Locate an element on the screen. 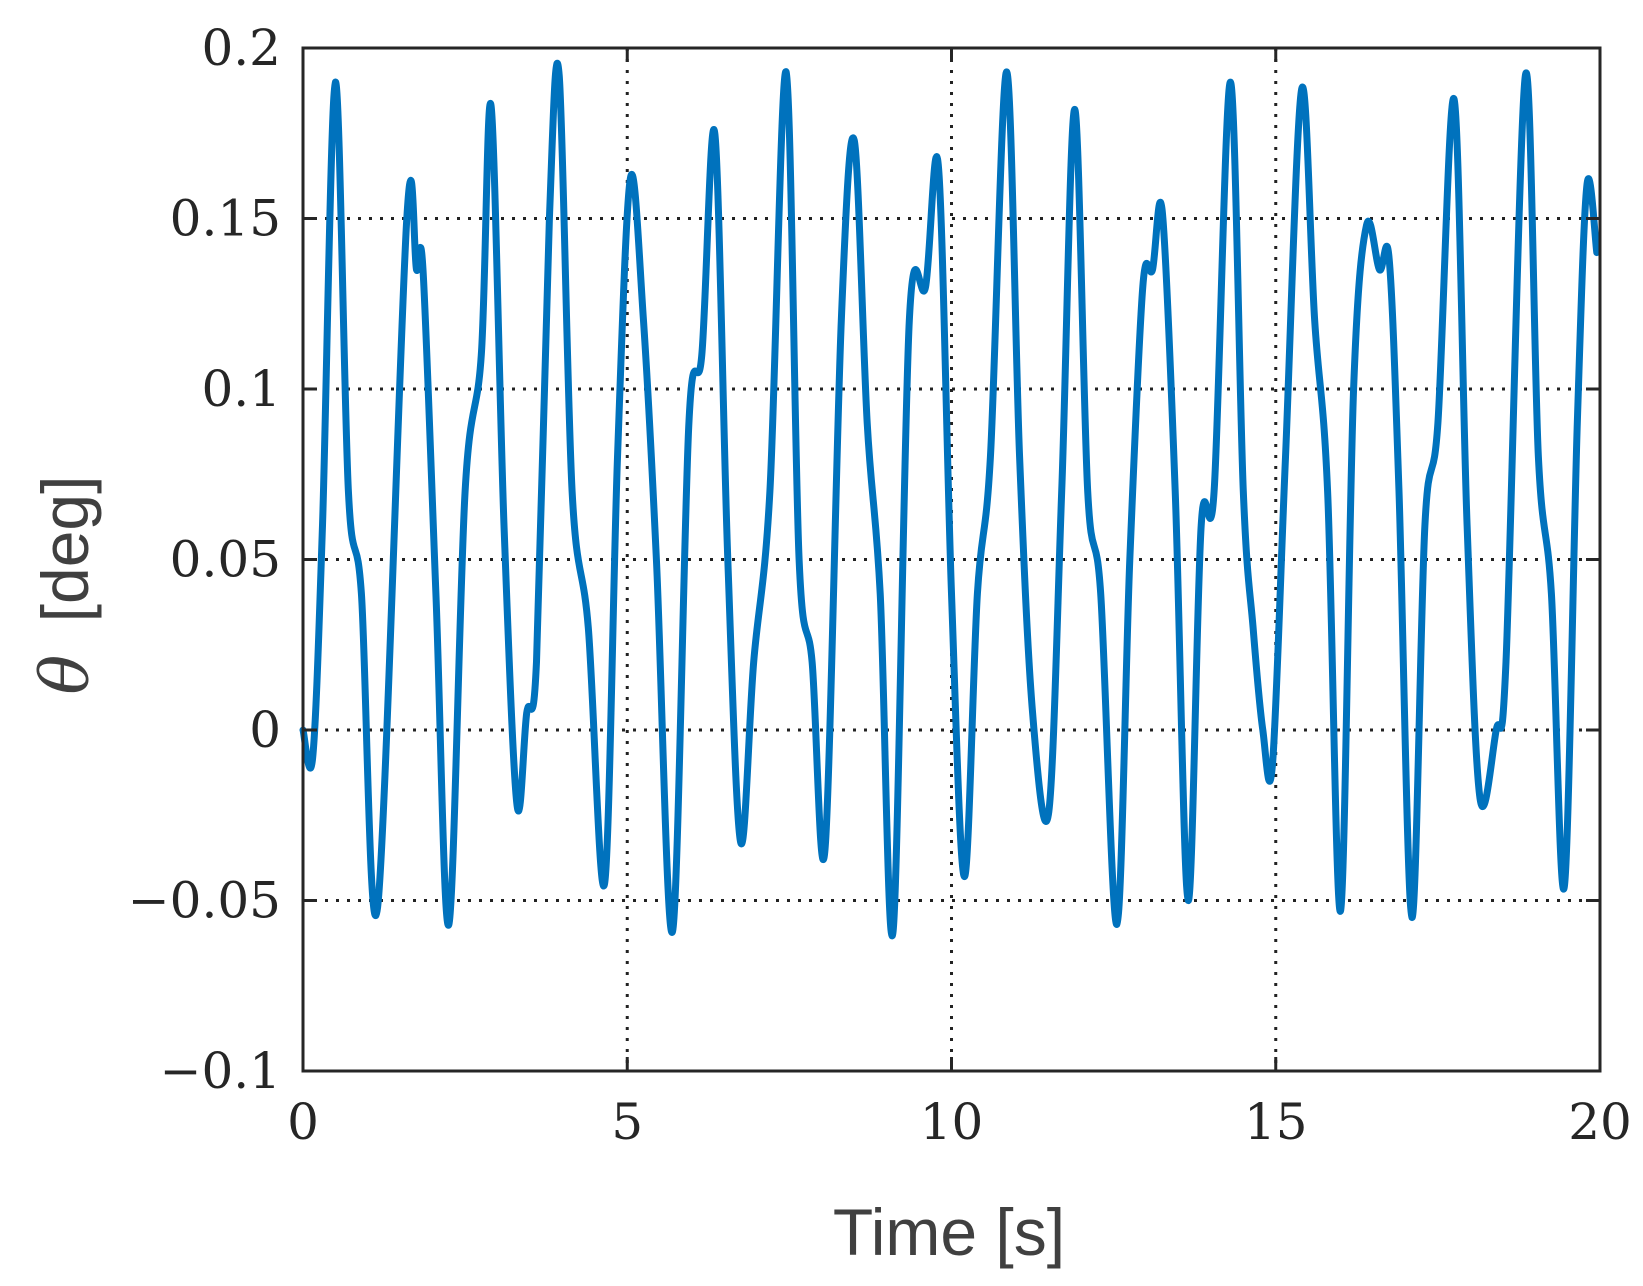 The width and height of the screenshot is (1643, 1286). x-tick-label: 0 is located at coordinates (303, 1122).